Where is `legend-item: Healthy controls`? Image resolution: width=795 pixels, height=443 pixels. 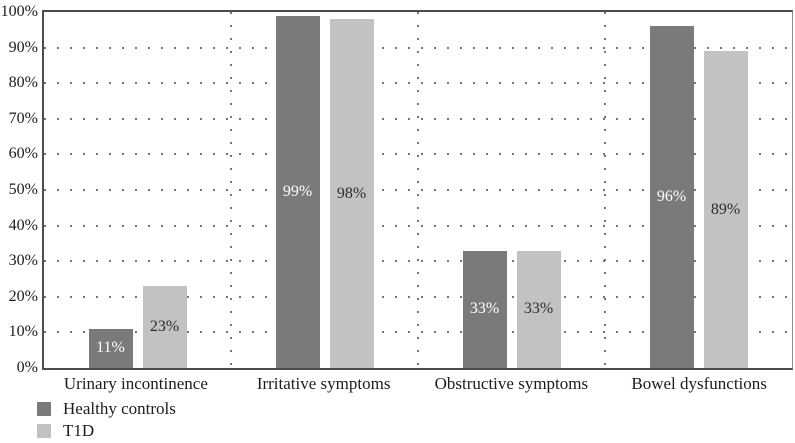 legend-item: Healthy controls is located at coordinates (106, 408).